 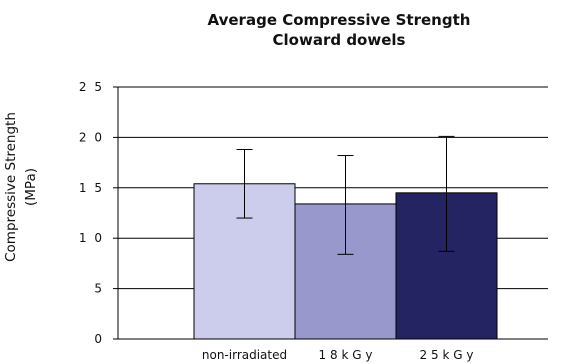 What do you see at coordinates (447, 355) in the screenshot?
I see `x-tick-label-3: 2 5 k G y` at bounding box center [447, 355].